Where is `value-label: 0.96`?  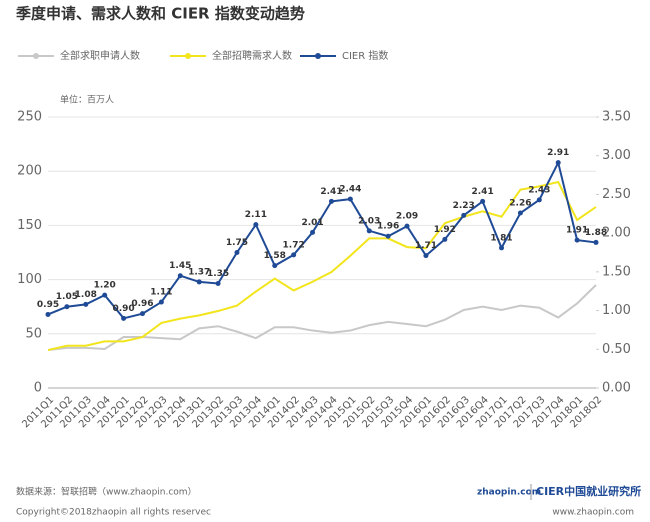
value-label: 0.96 is located at coordinates (142, 304).